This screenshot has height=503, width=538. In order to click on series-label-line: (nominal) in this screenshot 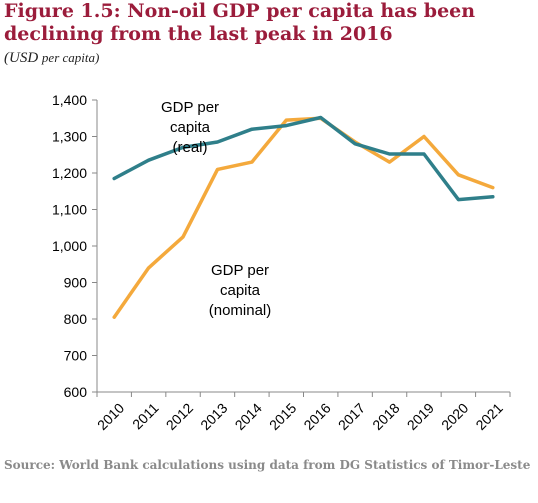, I will do `click(240, 310)`.